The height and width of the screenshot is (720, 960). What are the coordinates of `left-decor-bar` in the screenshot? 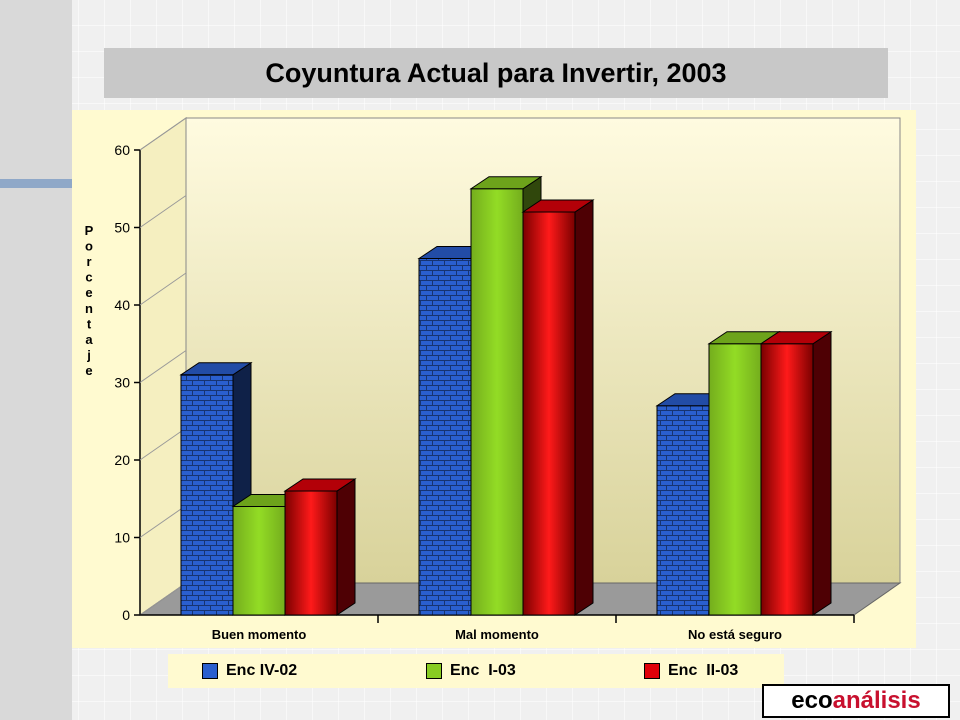 It's located at (36, 360).